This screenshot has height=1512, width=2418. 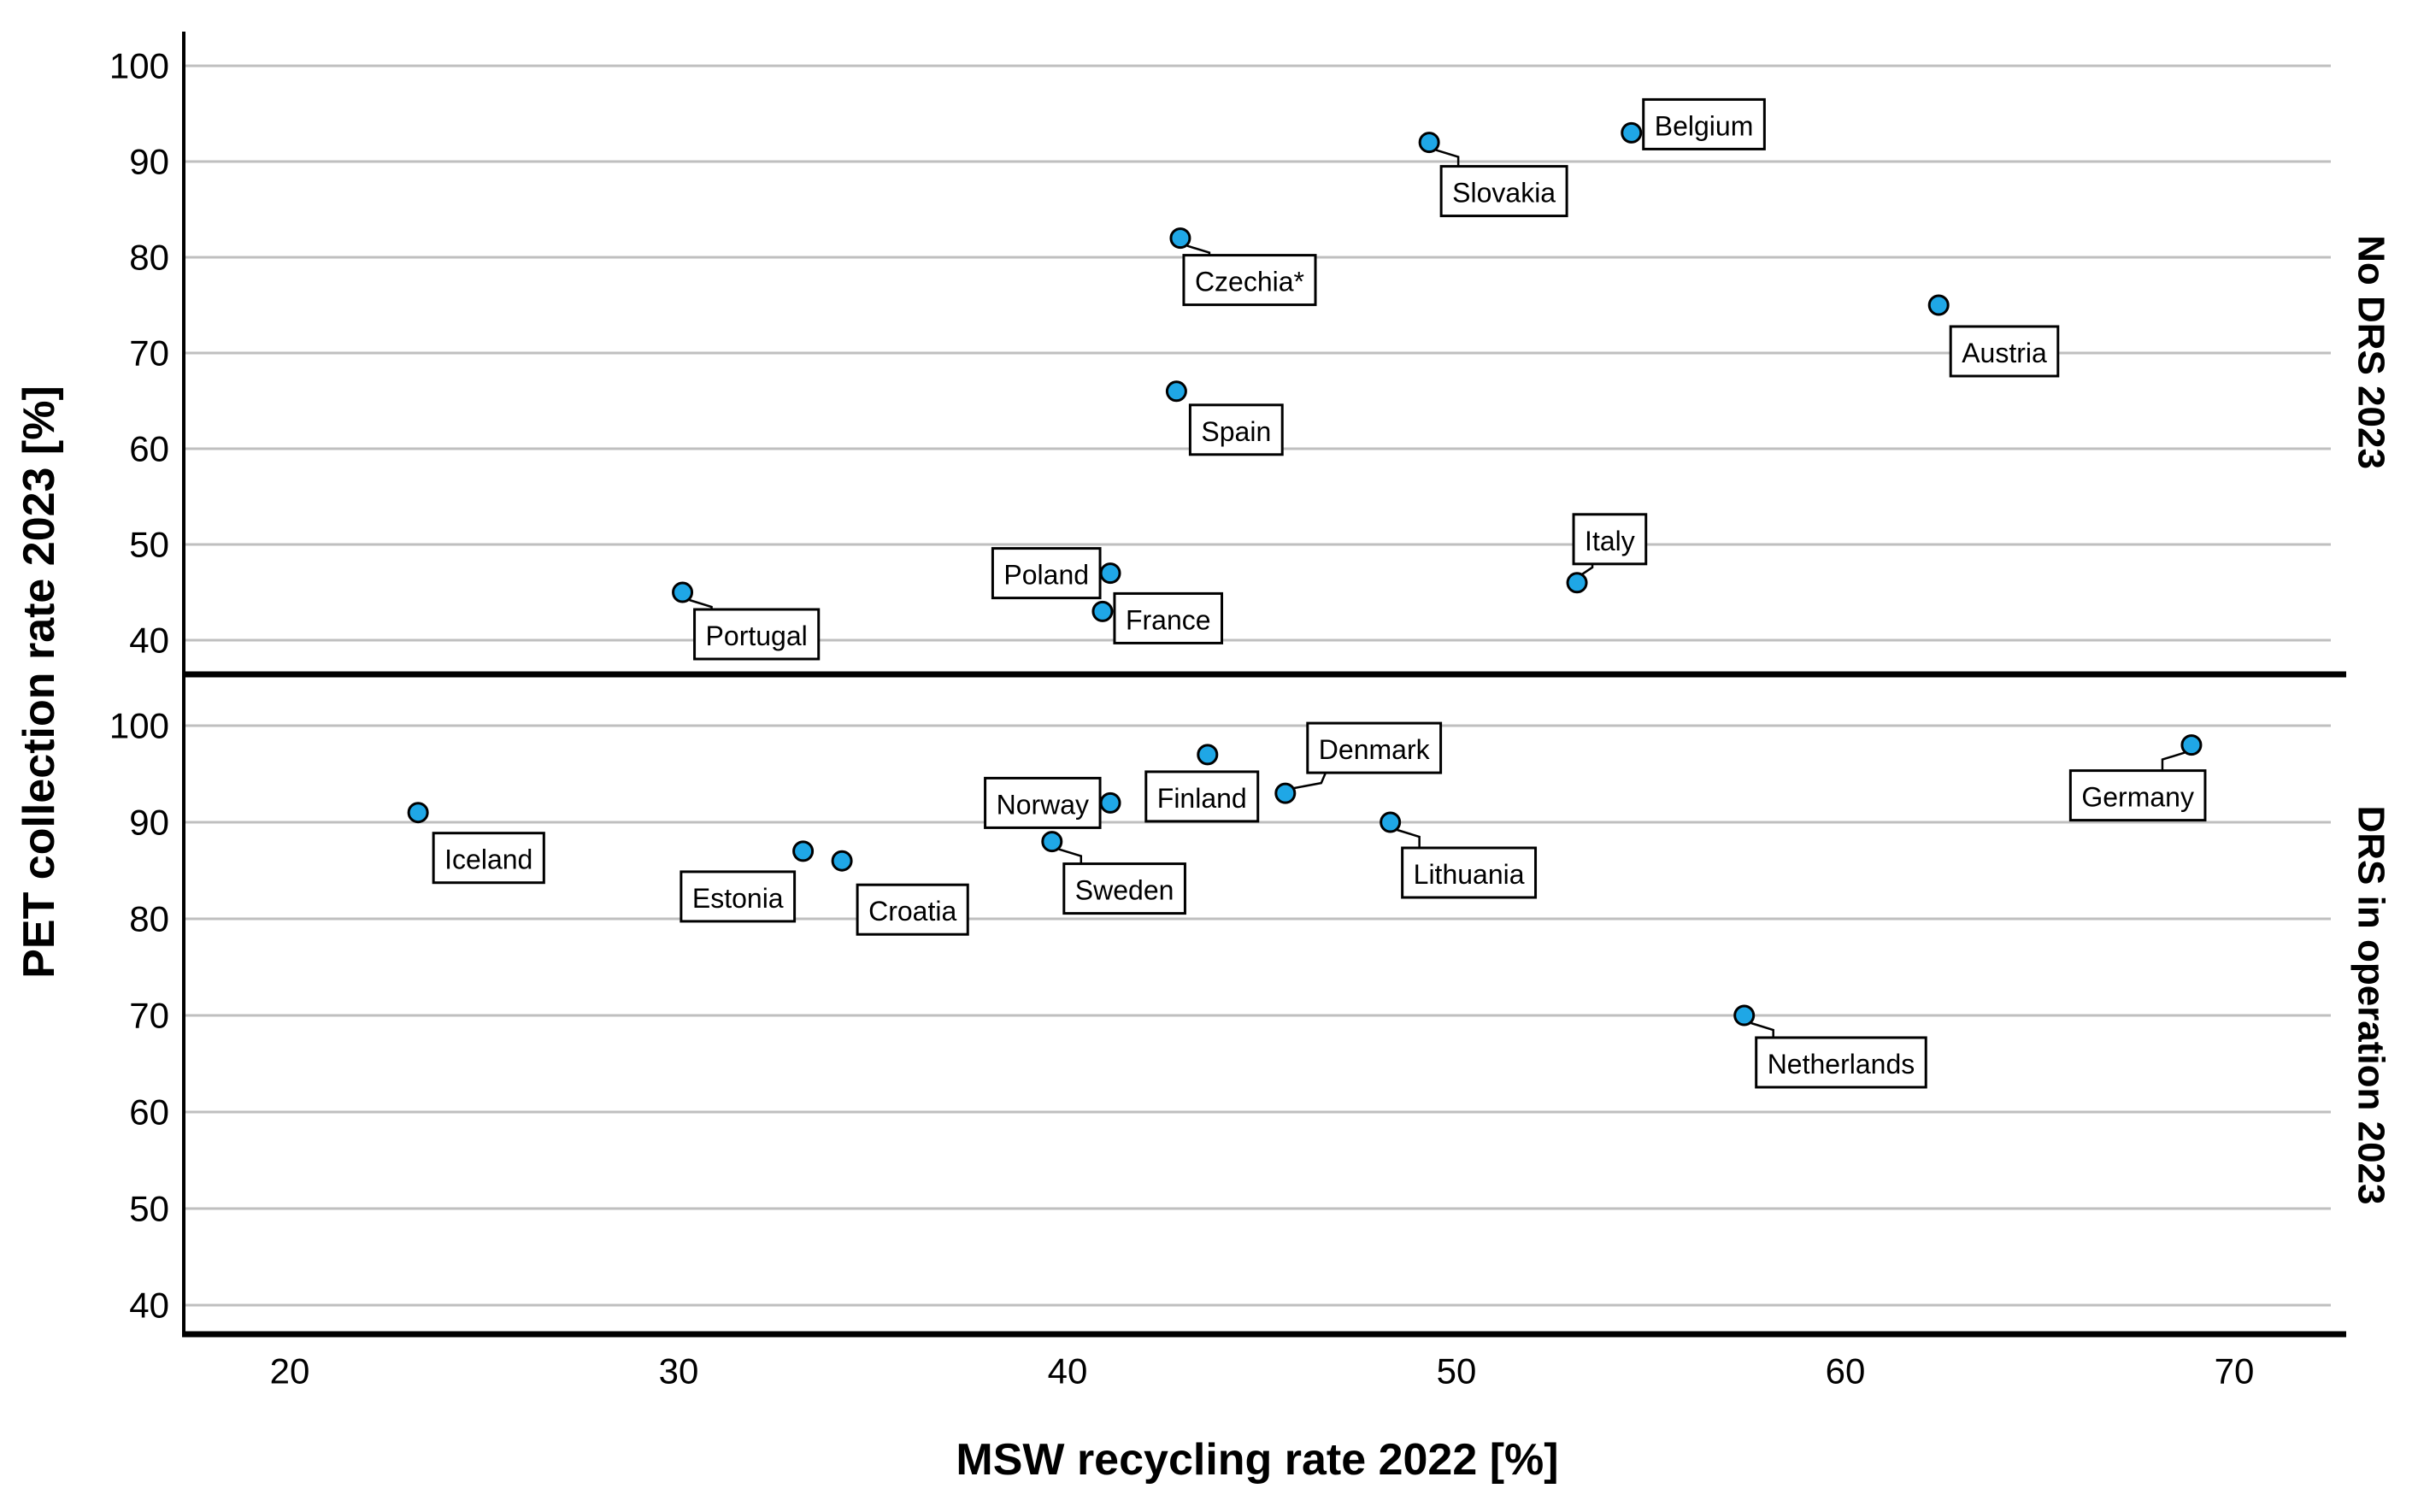 I want to click on country-label-sweden: Sweden, so click(x=1124, y=888).